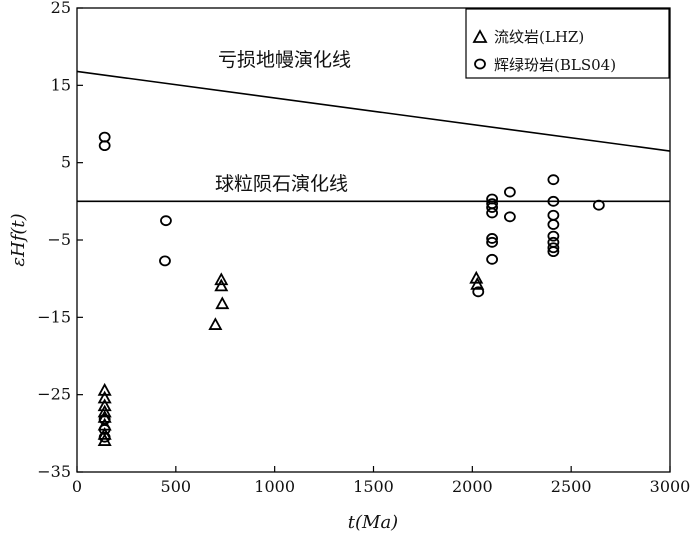 Image resolution: width=700 pixels, height=538 pixels. What do you see at coordinates (480, 64) in the screenshot?
I see `legend-circle-marker` at bounding box center [480, 64].